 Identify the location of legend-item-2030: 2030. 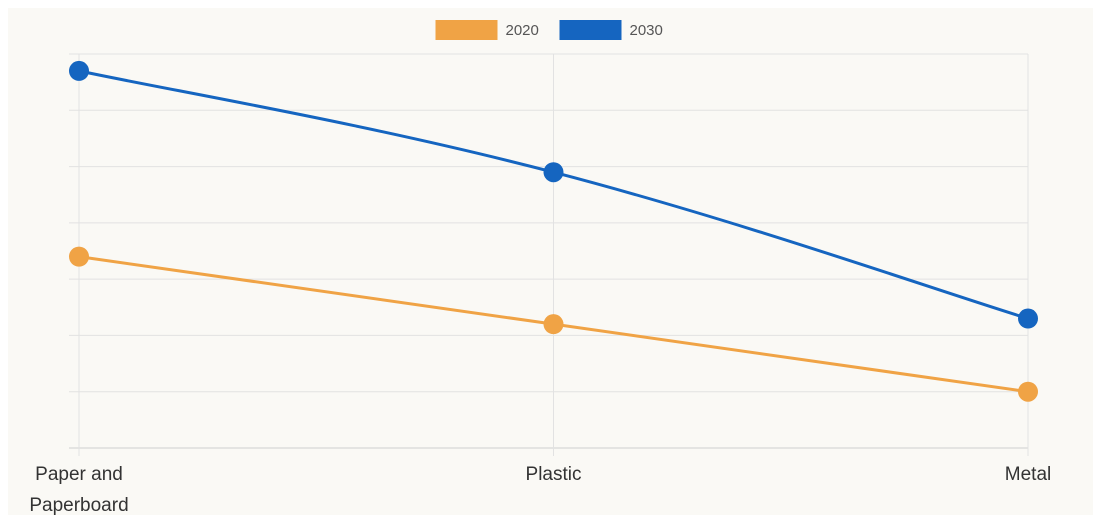
(611, 30).